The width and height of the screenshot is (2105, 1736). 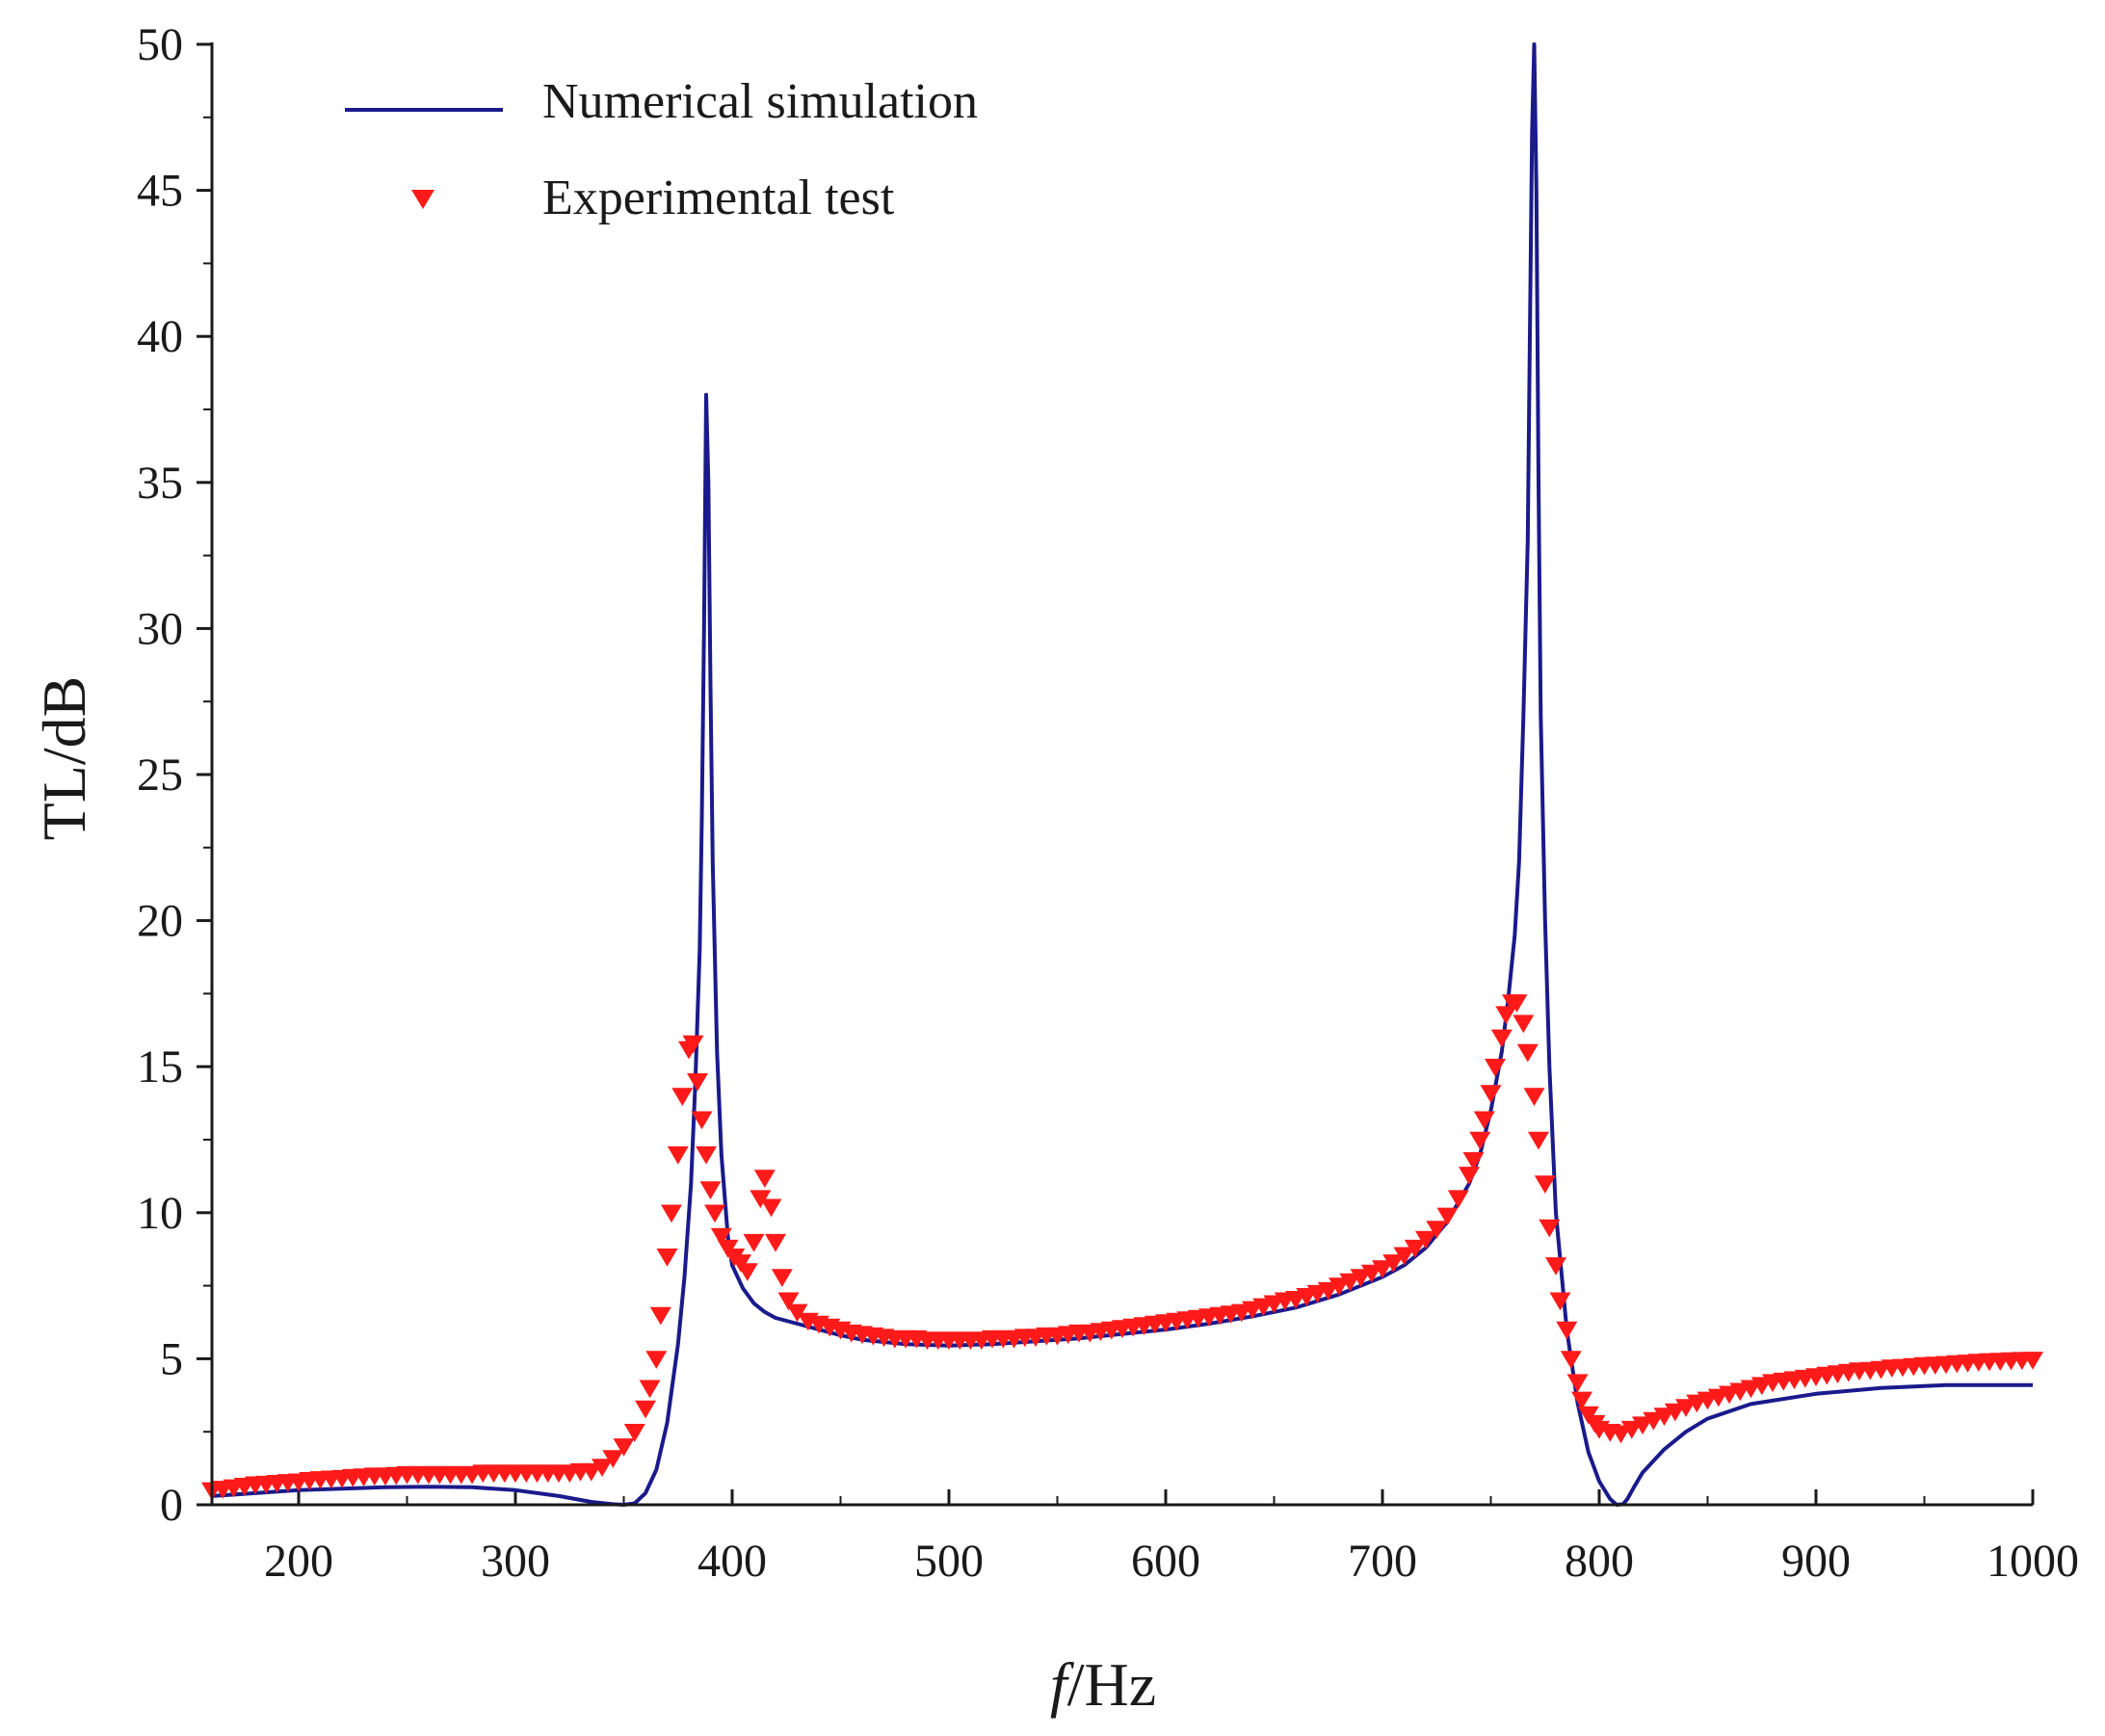 What do you see at coordinates (160, 336) in the screenshot?
I see `y-tick-label: 40` at bounding box center [160, 336].